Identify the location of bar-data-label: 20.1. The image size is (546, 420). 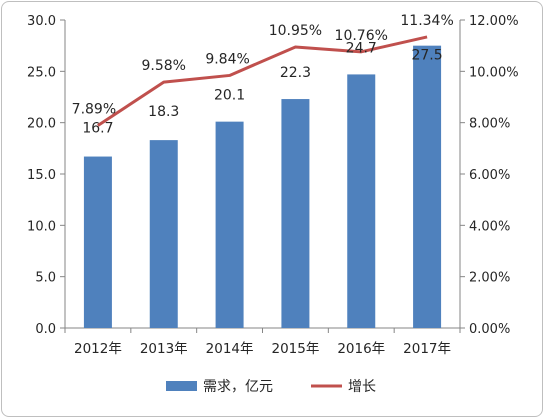
(229, 96).